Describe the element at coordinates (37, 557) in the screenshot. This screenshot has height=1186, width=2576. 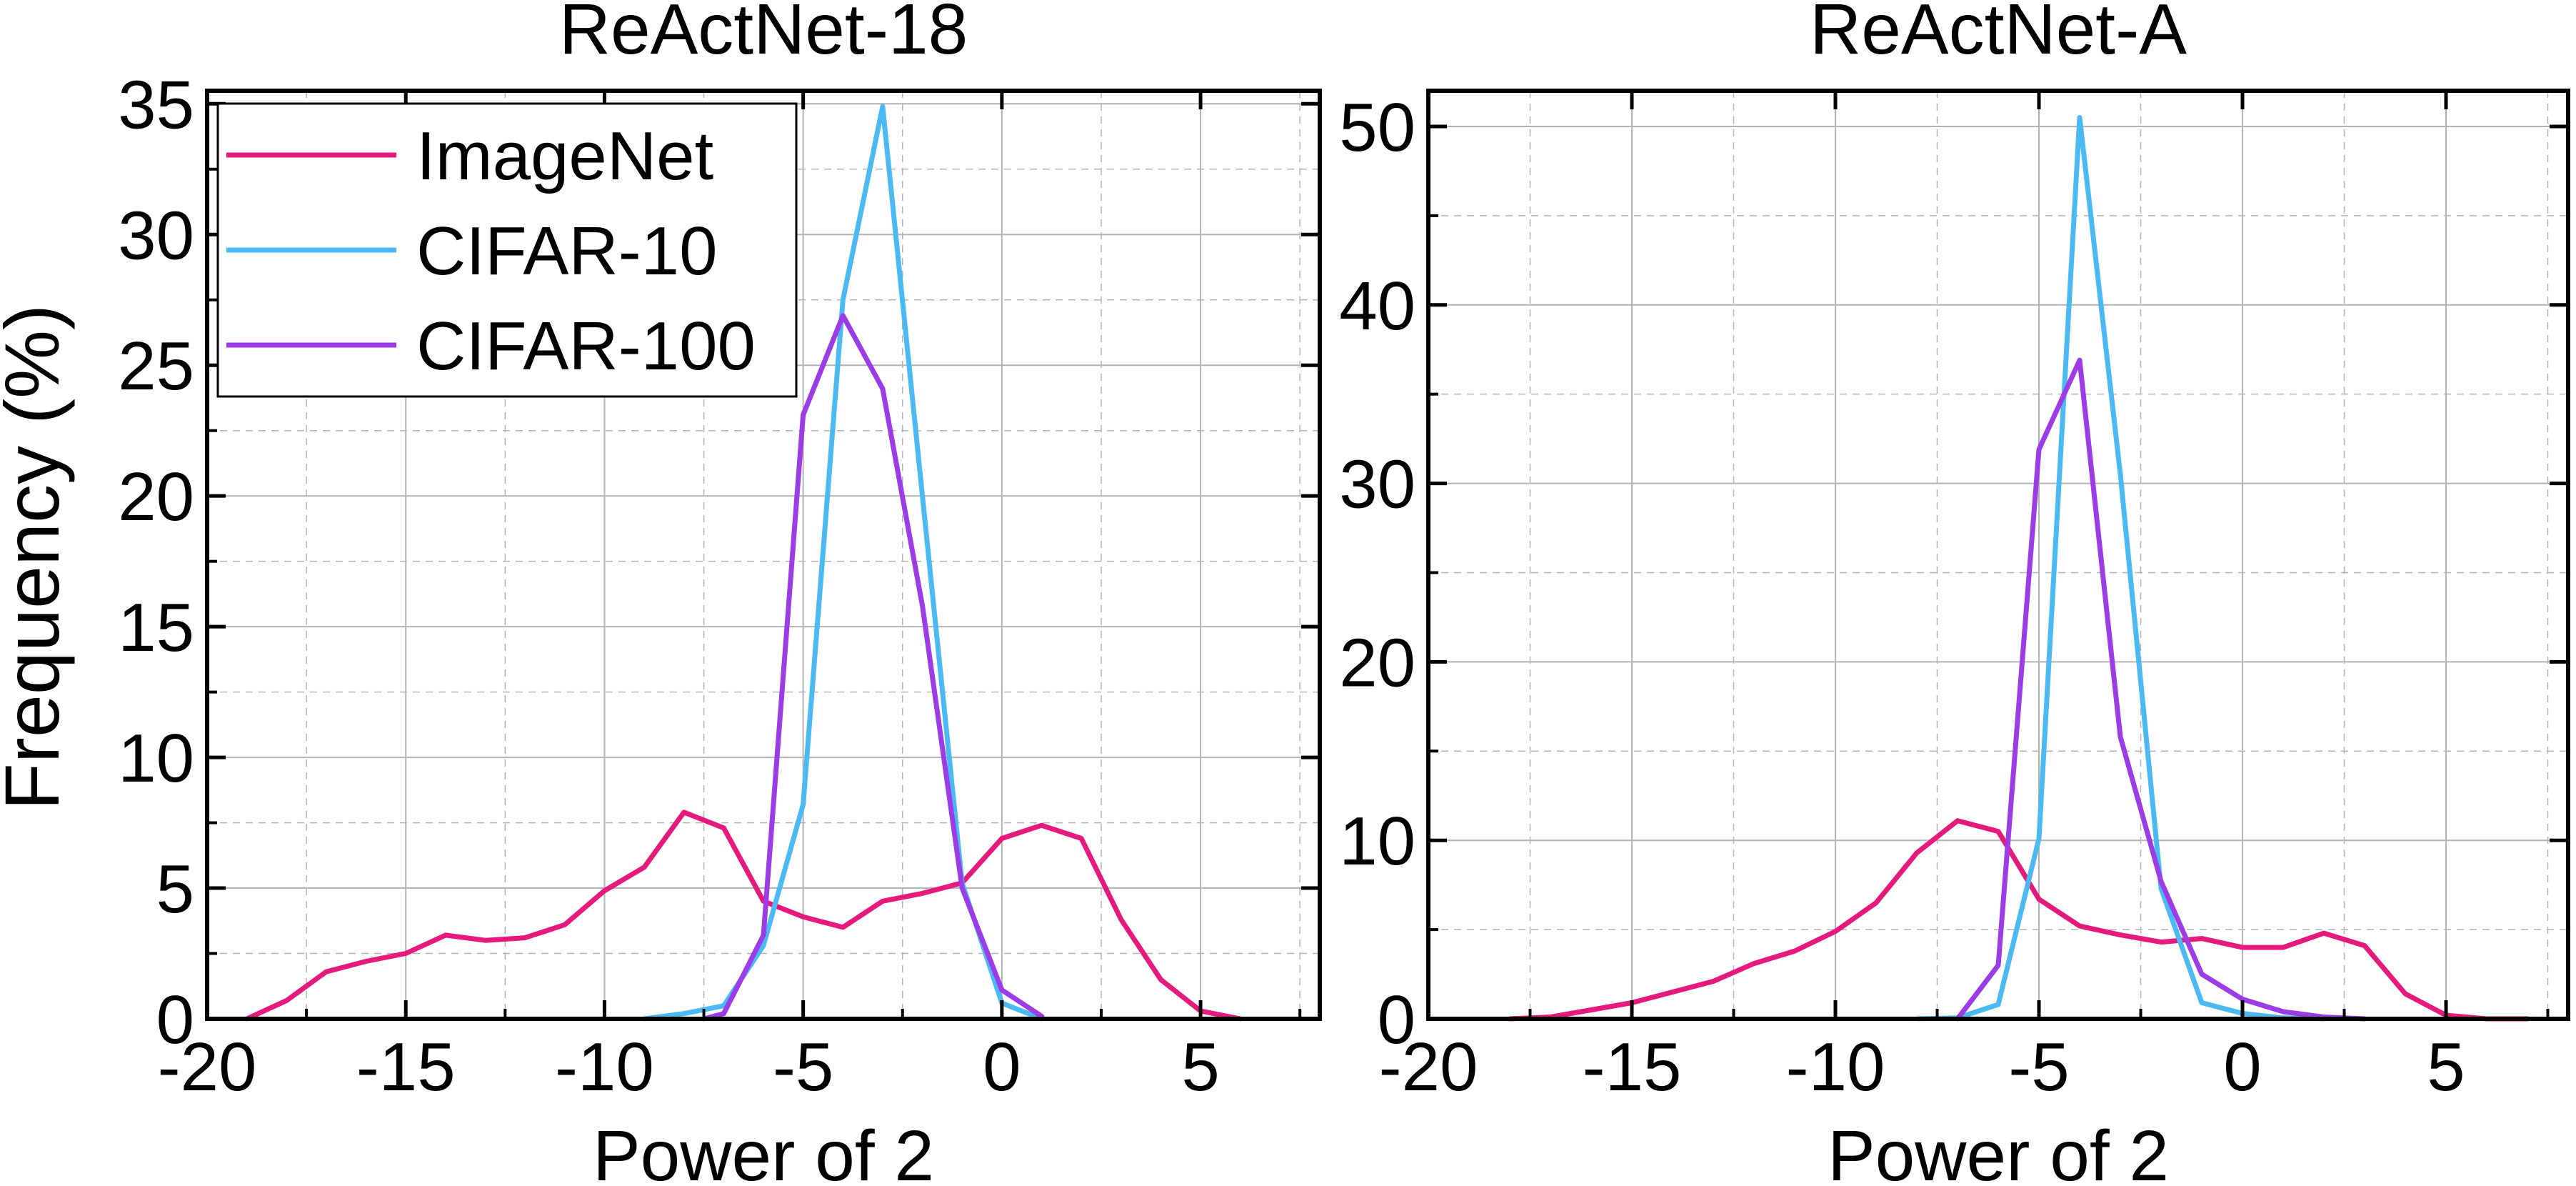
I see `shared-y-axis-label: Frequency (%)` at that location.